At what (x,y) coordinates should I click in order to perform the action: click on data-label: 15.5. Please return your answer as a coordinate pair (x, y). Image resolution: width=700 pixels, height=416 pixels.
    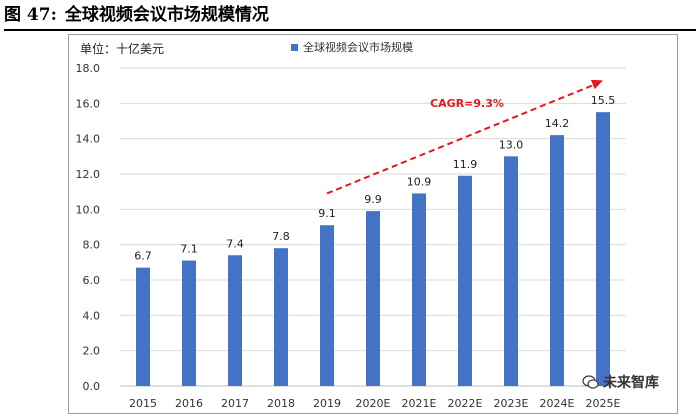
    Looking at the image, I should click on (603, 100).